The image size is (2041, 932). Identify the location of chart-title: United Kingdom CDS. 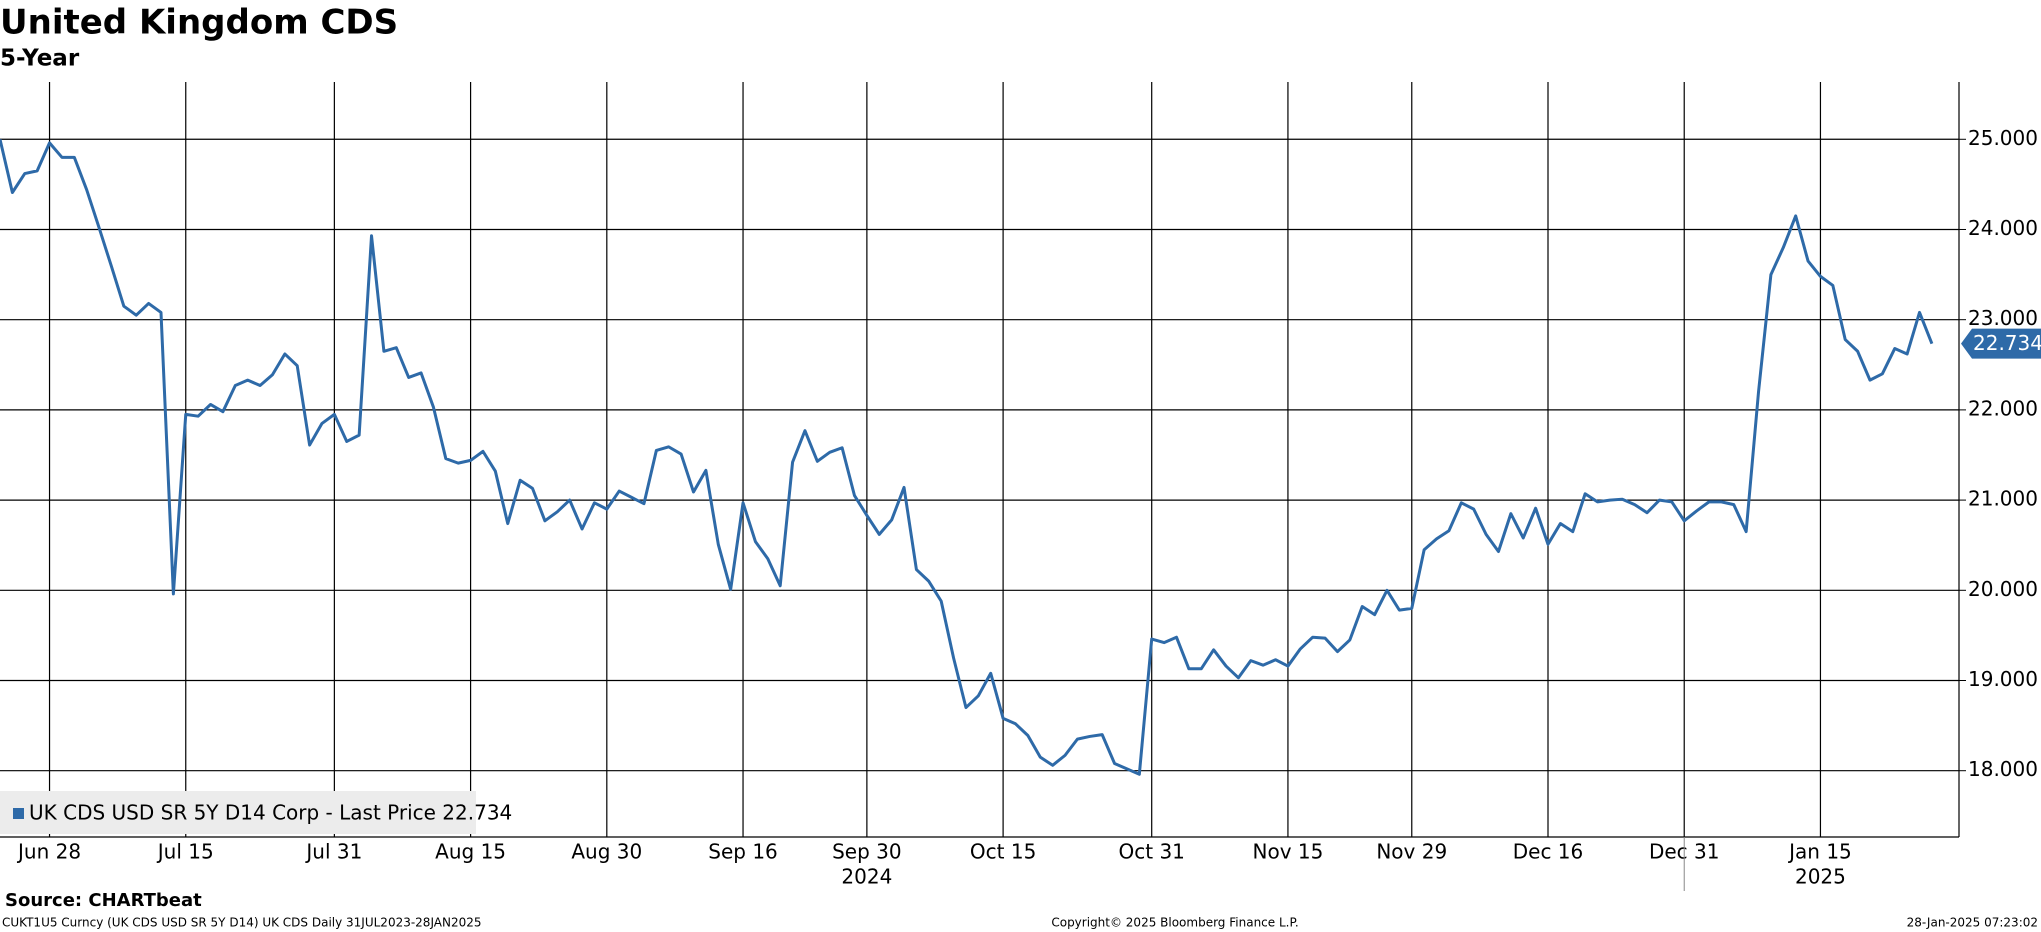
(199, 23).